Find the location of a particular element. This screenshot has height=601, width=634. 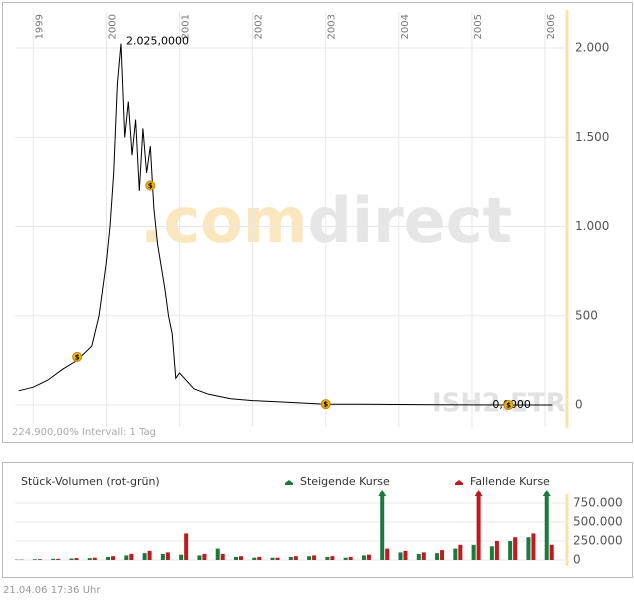

y-tick-label: 250.000 is located at coordinates (598, 540).